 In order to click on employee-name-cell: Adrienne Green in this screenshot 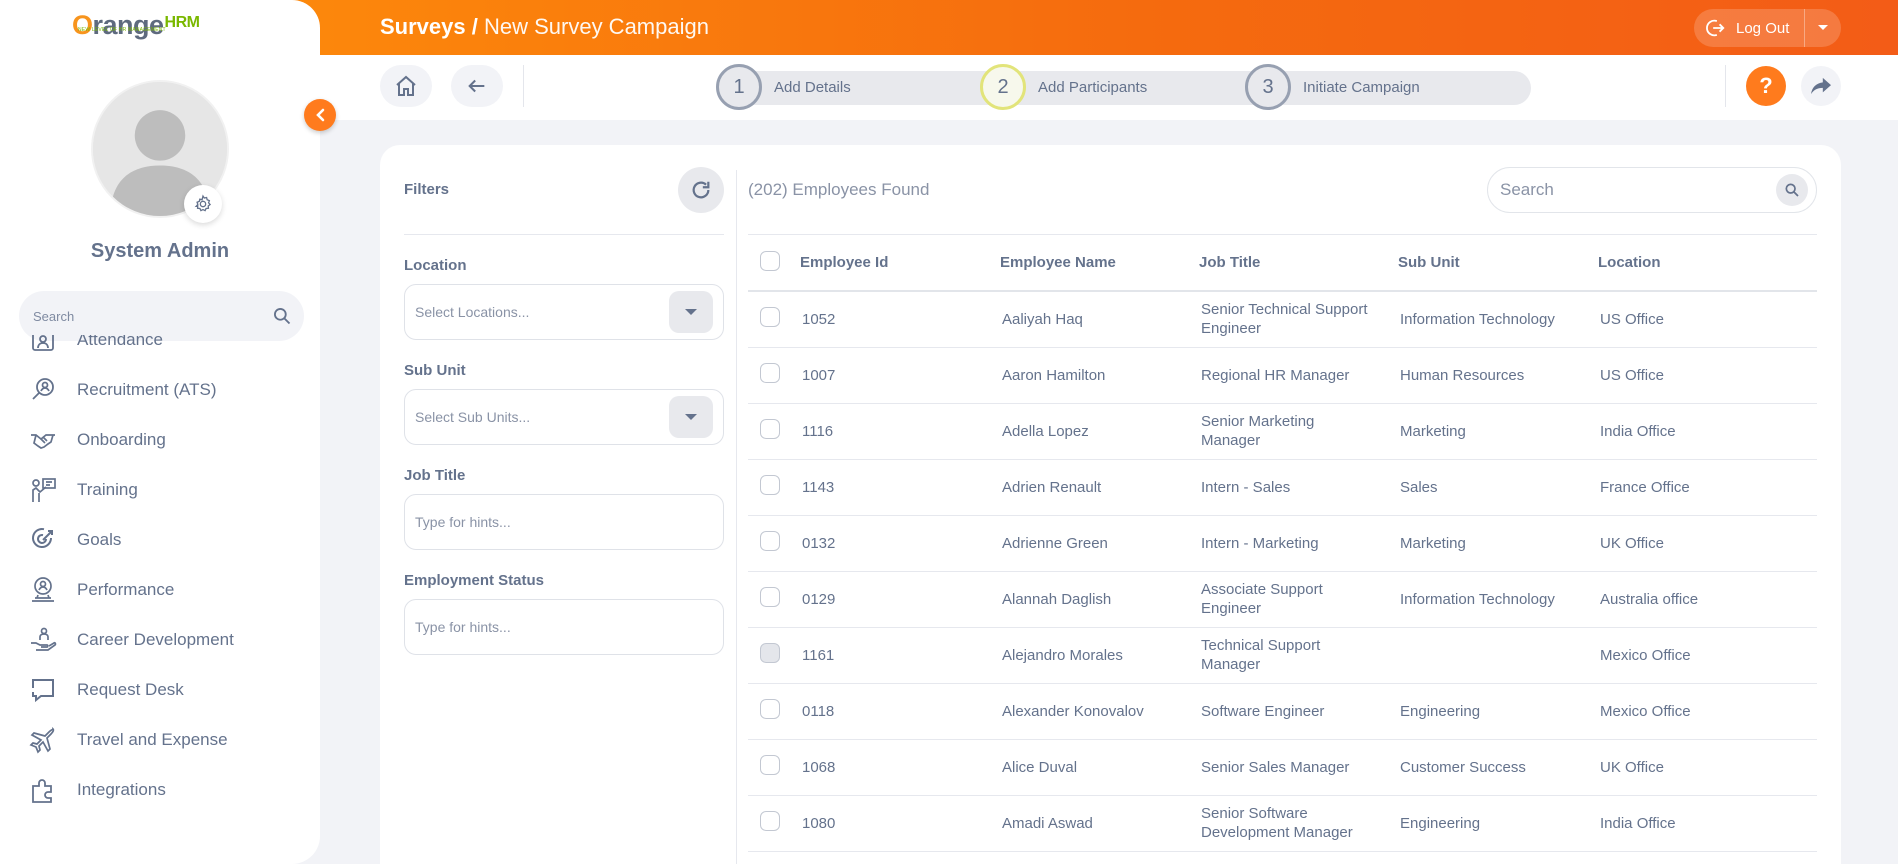, I will do `click(1099, 543)`.